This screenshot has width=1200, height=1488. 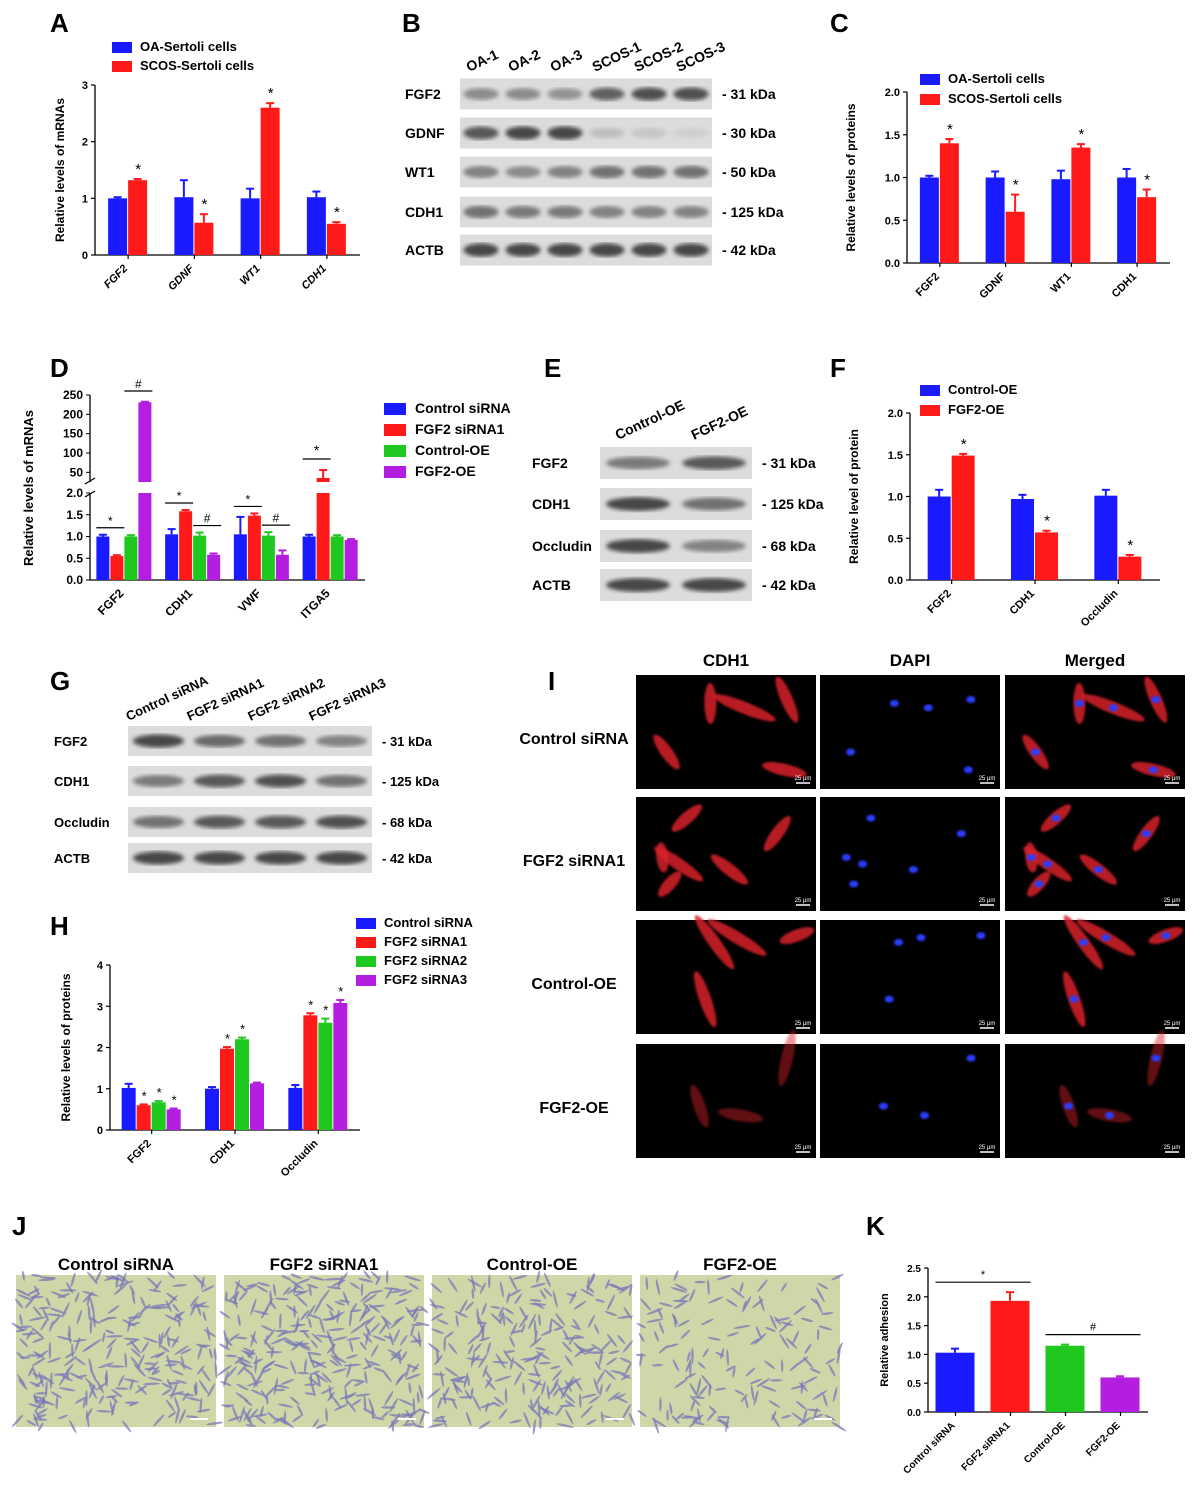 What do you see at coordinates (100, 966) in the screenshot?
I see `y-tick-label: 4` at bounding box center [100, 966].